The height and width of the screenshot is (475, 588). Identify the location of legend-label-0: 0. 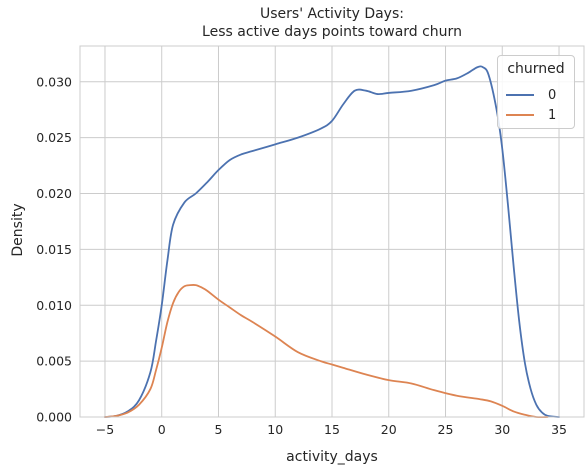
(552, 95).